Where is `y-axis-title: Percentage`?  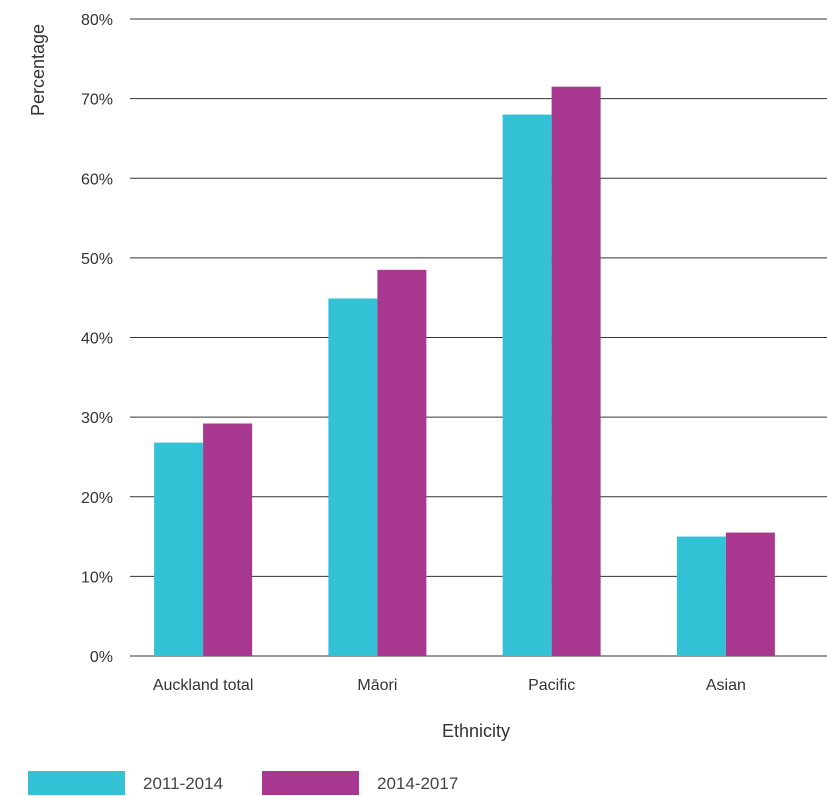
y-axis-title: Percentage is located at coordinates (38, 70).